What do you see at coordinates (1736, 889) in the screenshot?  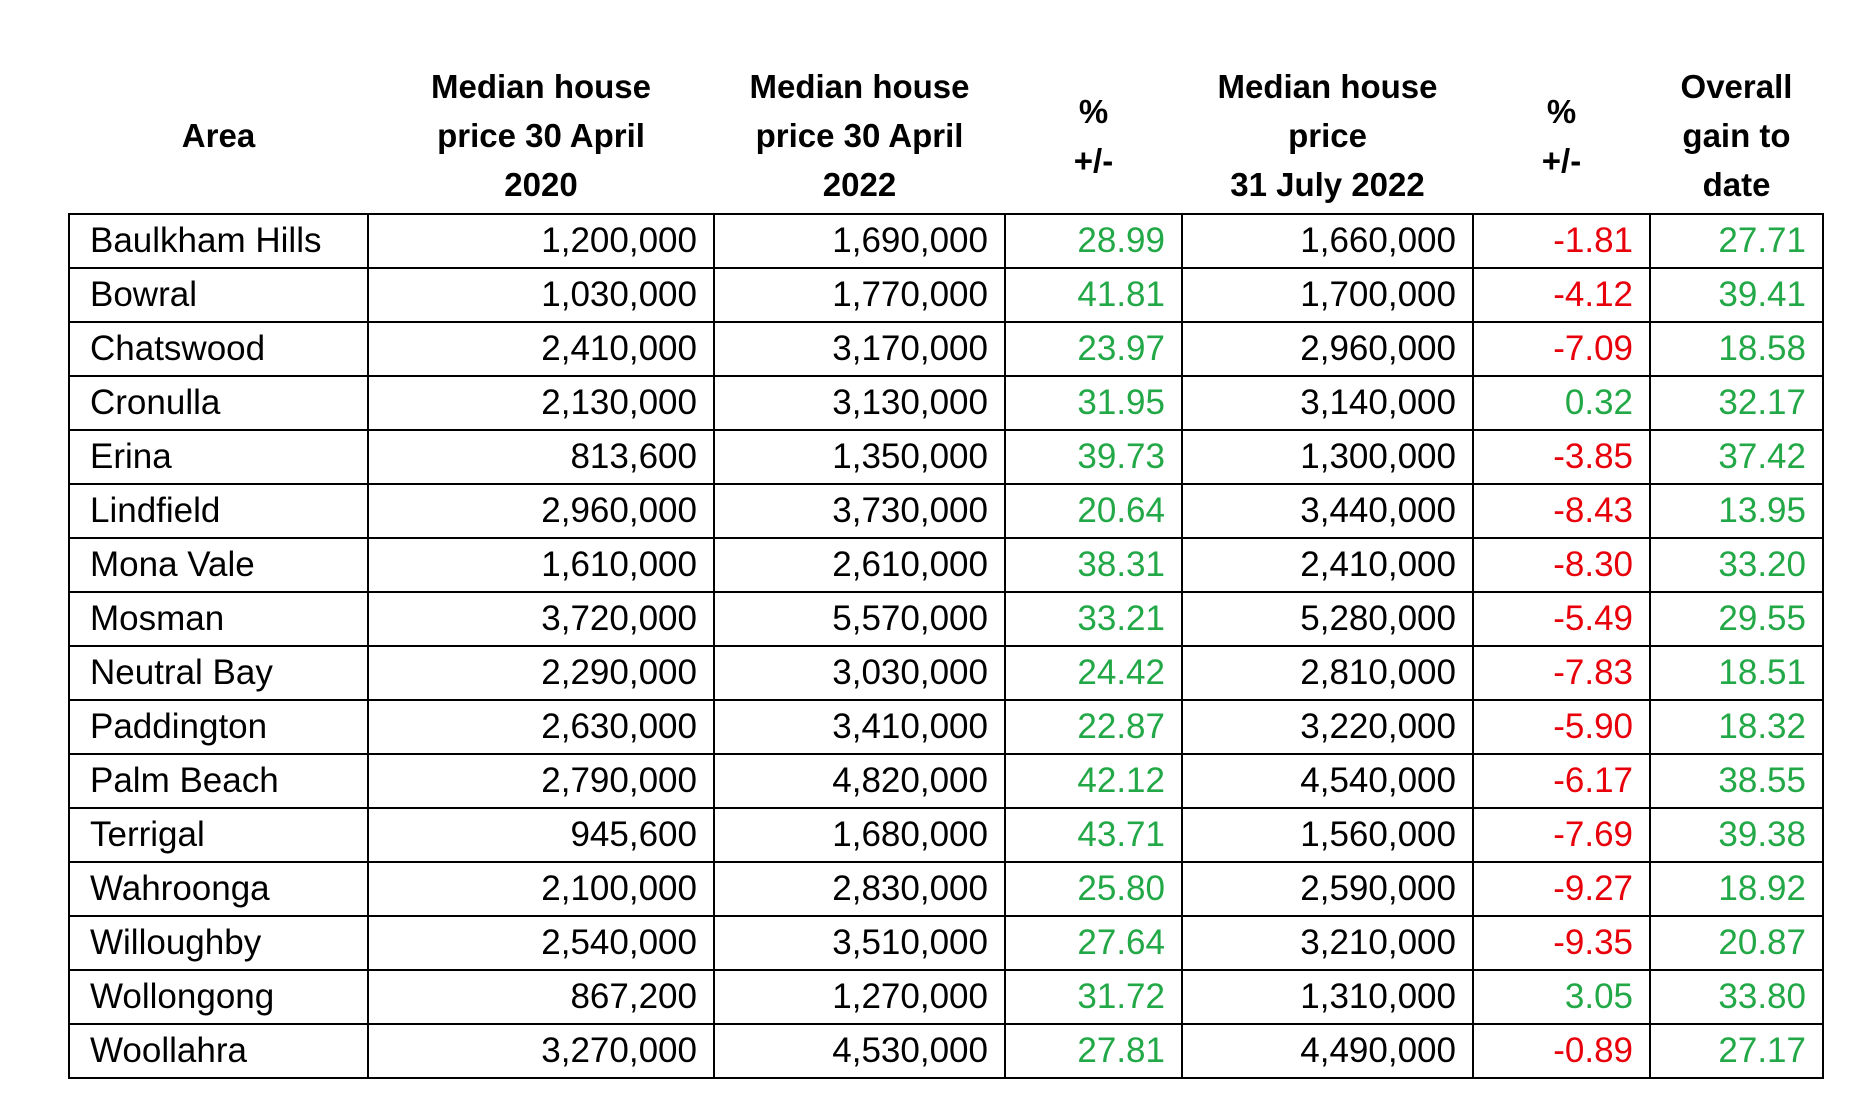 I see `value-cell: 18.92` at bounding box center [1736, 889].